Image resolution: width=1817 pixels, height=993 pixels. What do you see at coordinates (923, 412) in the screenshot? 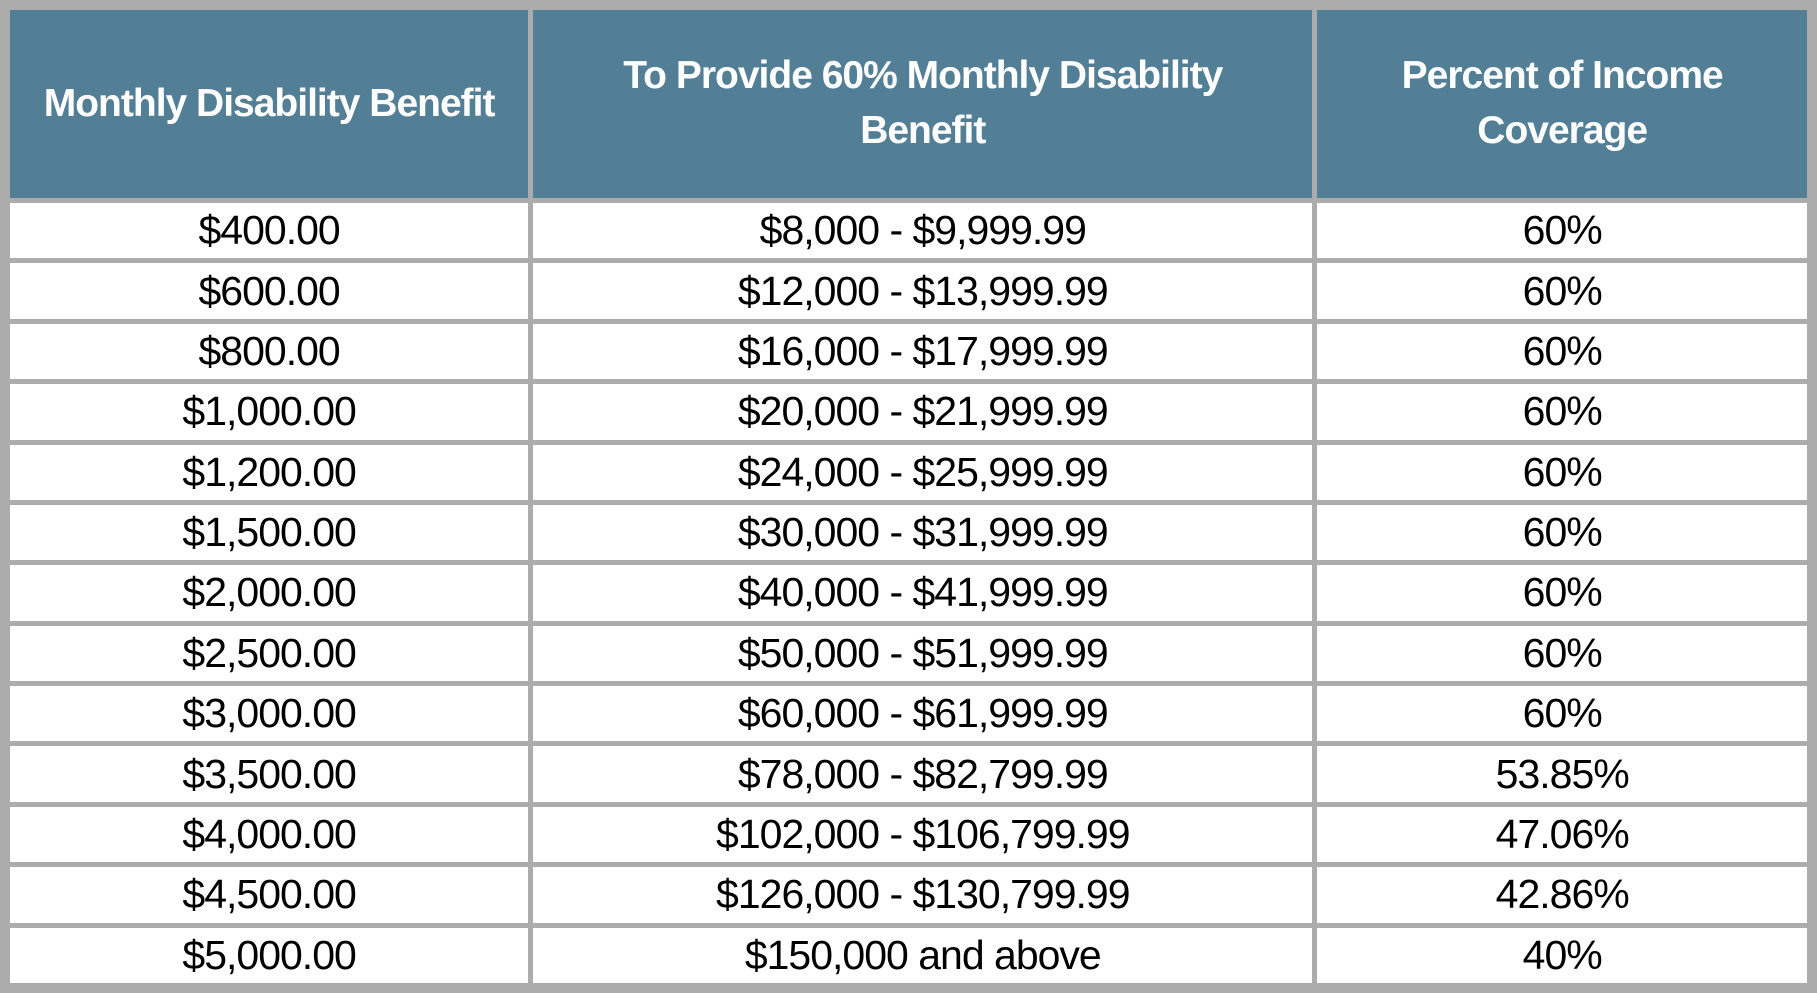
I see `income-range-cell: $20,000 - $21,999.99` at bounding box center [923, 412].